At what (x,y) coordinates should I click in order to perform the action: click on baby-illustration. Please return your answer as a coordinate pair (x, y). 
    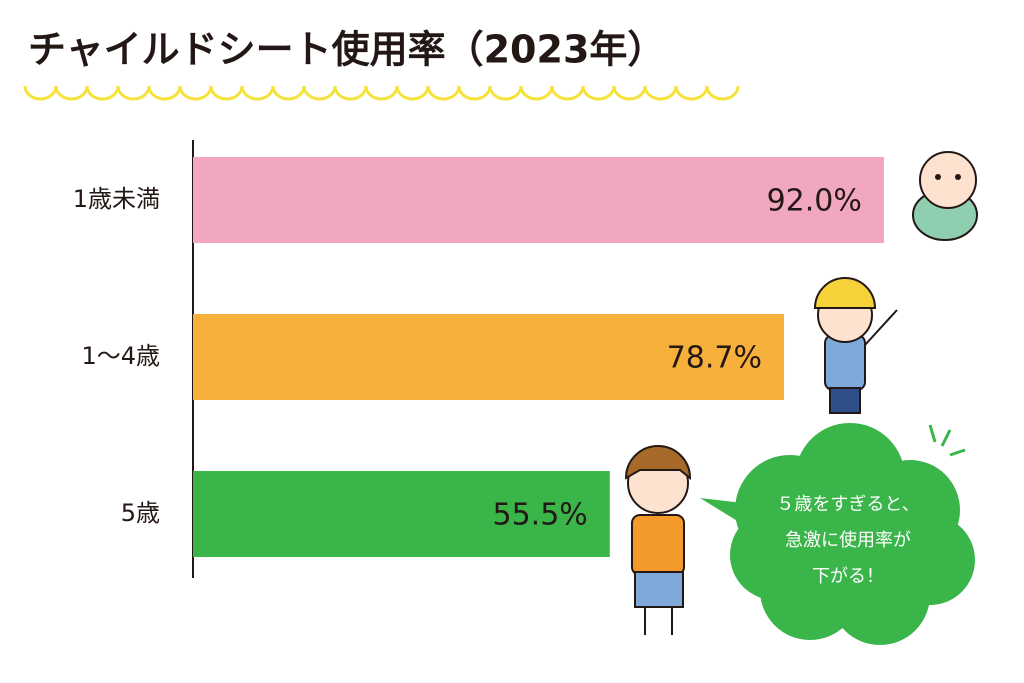
    Looking at the image, I should click on (945, 196).